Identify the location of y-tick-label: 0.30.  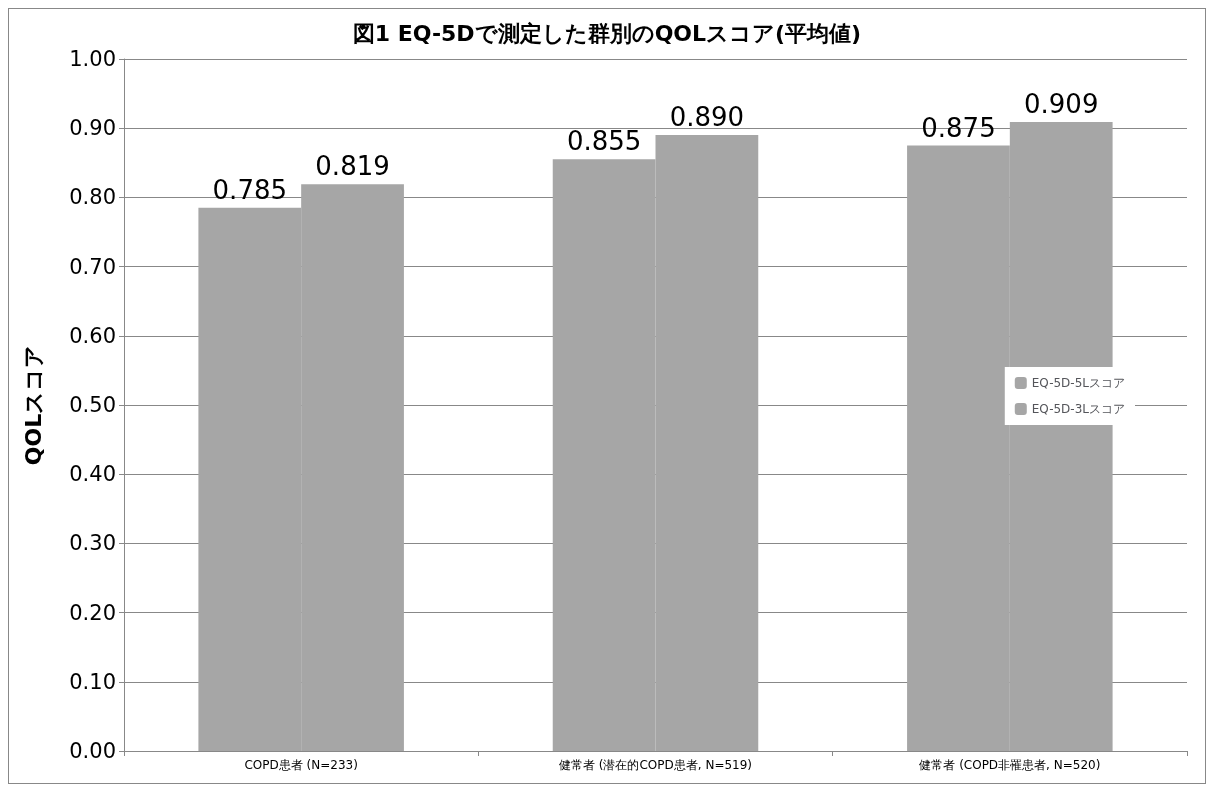
(92, 543).